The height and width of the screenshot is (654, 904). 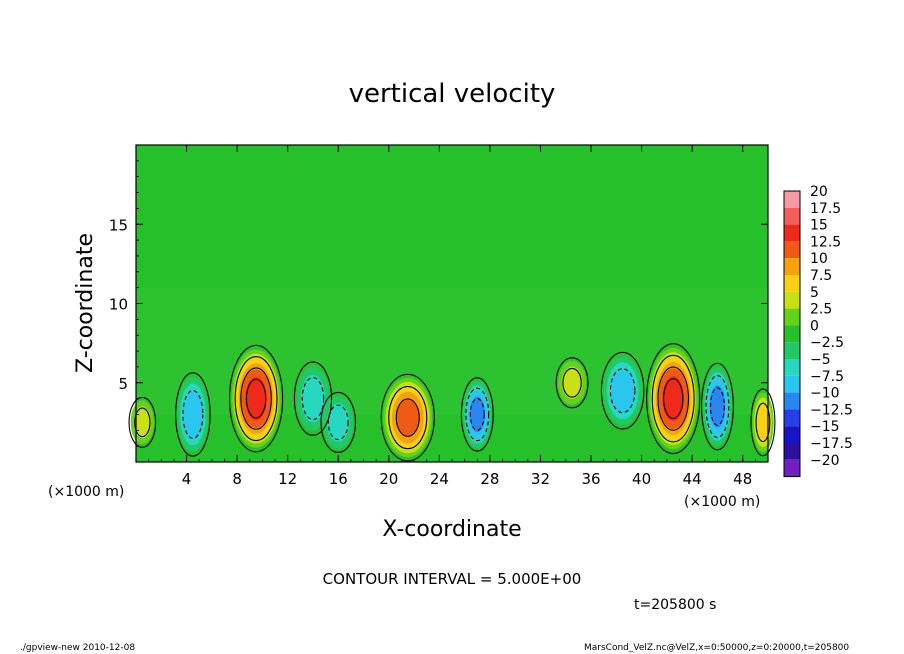 I want to click on contour-lines, so click(x=452, y=402).